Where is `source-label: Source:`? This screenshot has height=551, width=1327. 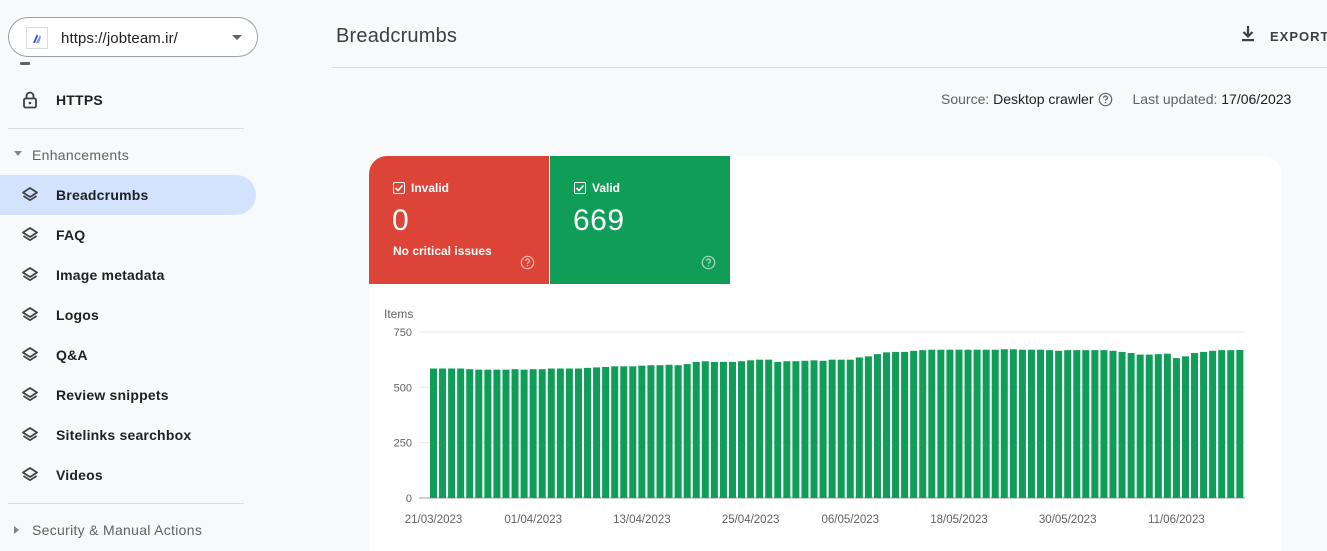
source-label: Source: is located at coordinates (965, 99).